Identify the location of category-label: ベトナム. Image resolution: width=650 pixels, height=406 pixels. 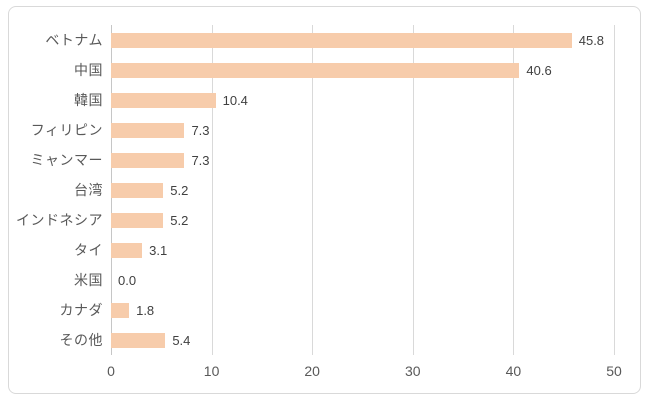
(74, 40).